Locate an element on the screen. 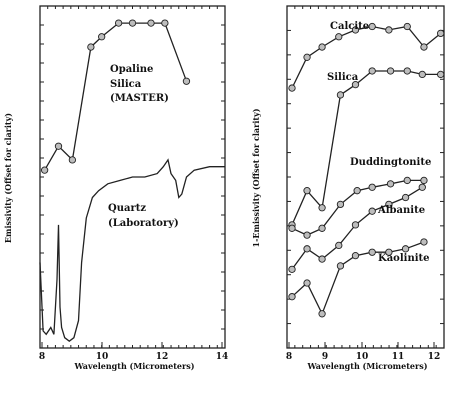 This screenshot has height=400, width=454. series-label-2: Silica is located at coordinates (343, 77).